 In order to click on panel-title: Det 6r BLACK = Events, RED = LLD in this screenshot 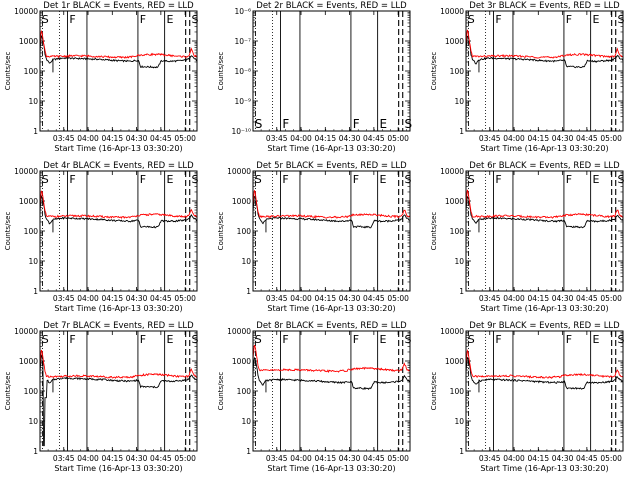, I will do `click(544, 166)`.